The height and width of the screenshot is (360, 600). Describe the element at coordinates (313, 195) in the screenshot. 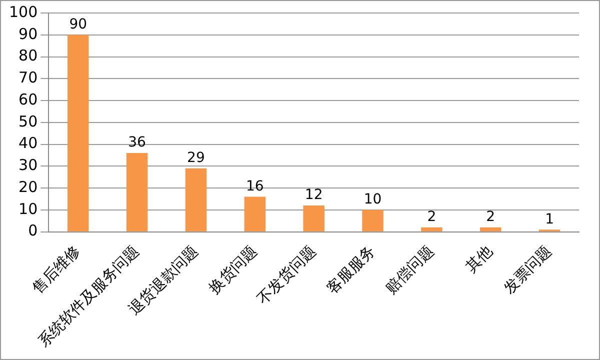

I see `data-label: 12` at that location.